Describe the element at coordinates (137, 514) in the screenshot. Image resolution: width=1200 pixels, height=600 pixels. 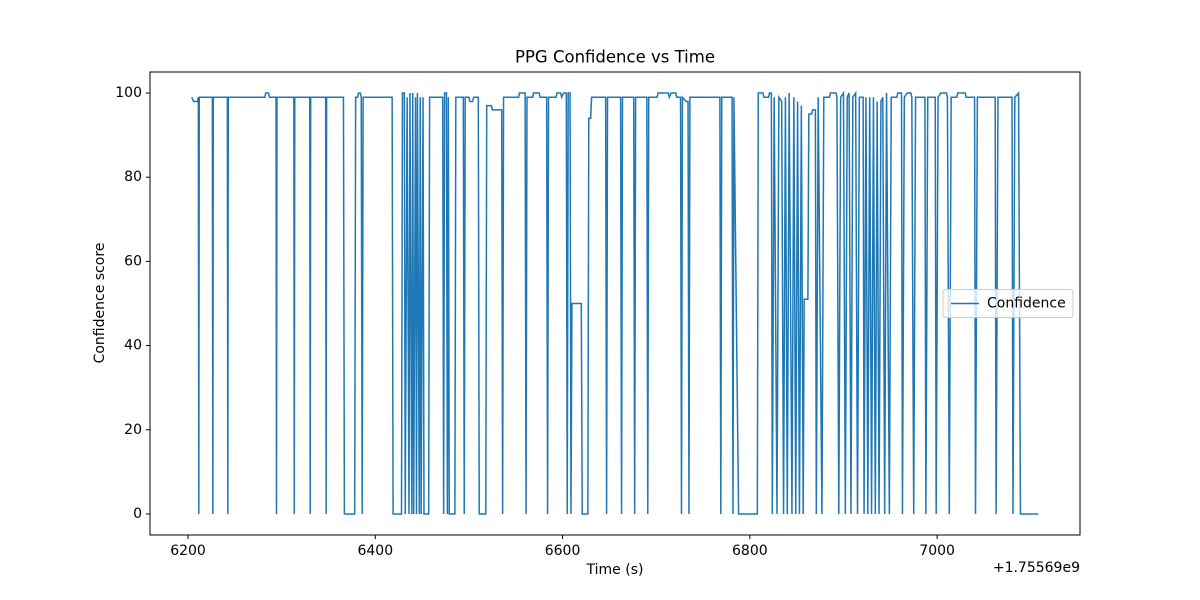
I see `y-tick-label: 0` at that location.